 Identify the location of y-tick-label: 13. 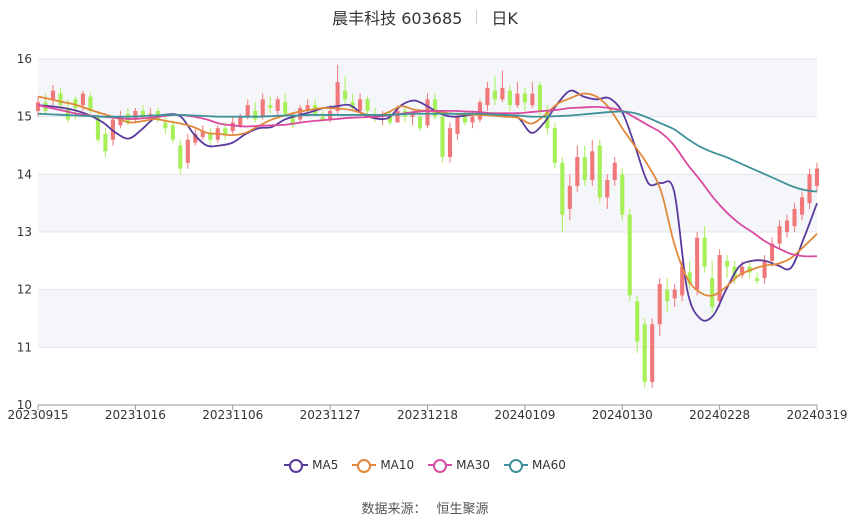
(24, 232).